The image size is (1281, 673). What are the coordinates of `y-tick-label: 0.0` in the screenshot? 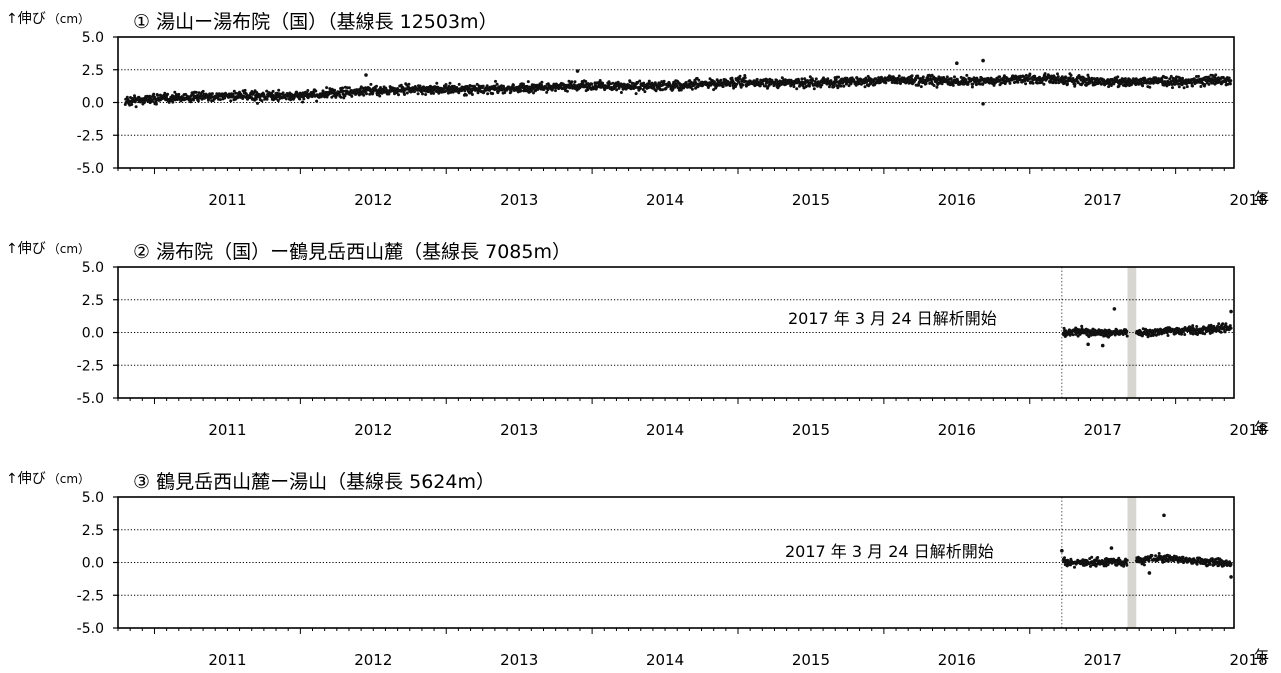 It's located at (93, 334).